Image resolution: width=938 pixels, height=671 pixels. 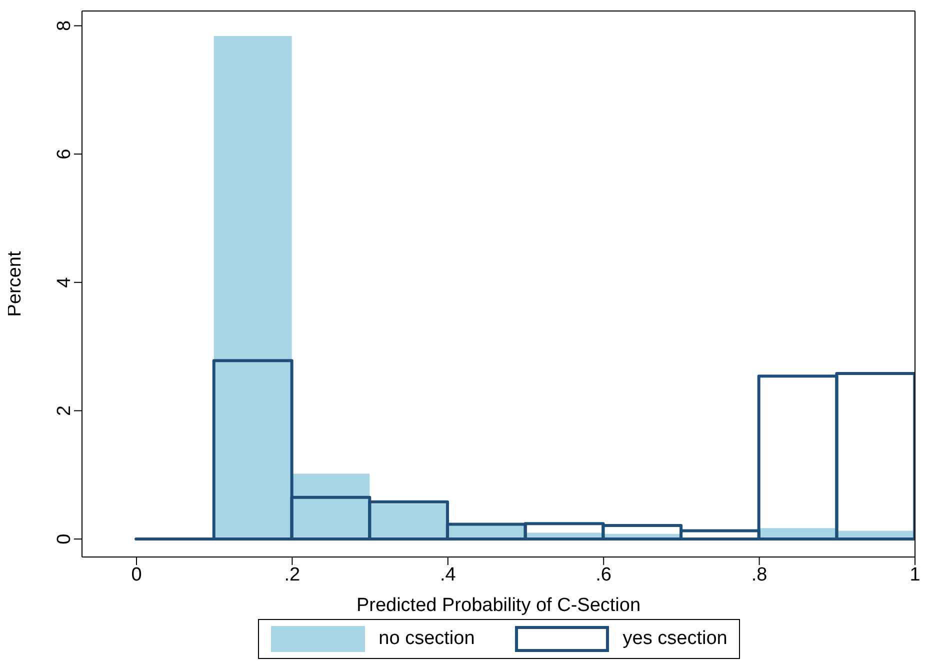 I want to click on y-tick-label: 2, so click(x=64, y=410).